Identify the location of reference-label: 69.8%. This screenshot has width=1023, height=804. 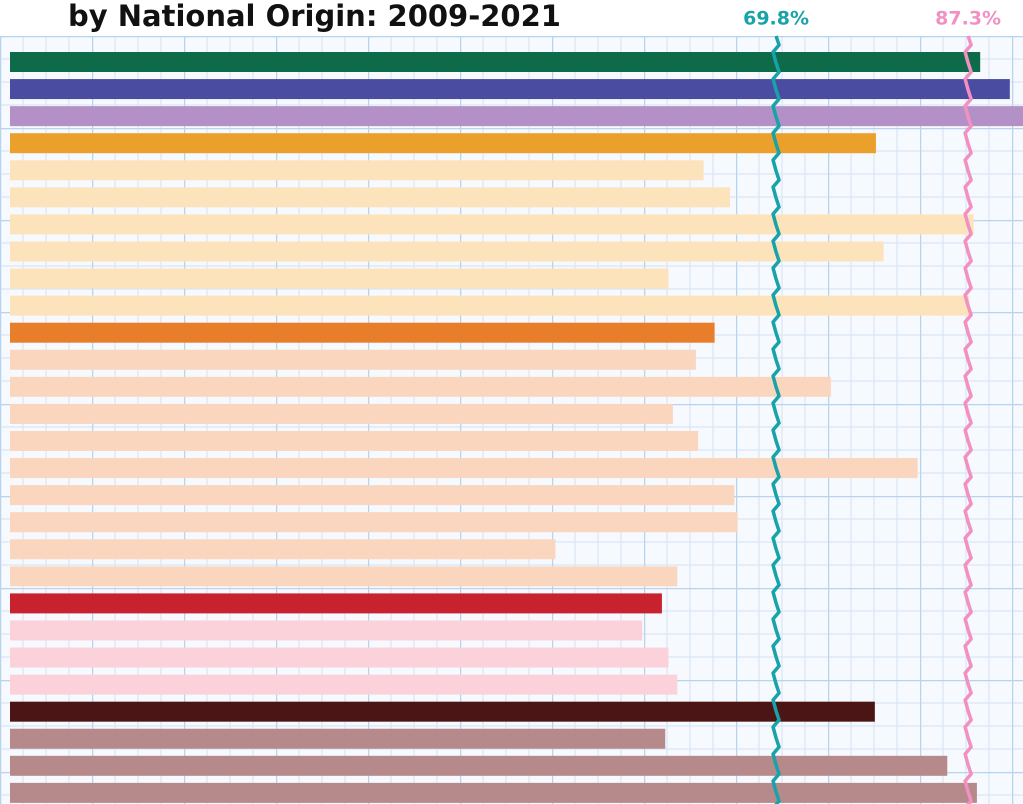
(776, 19).